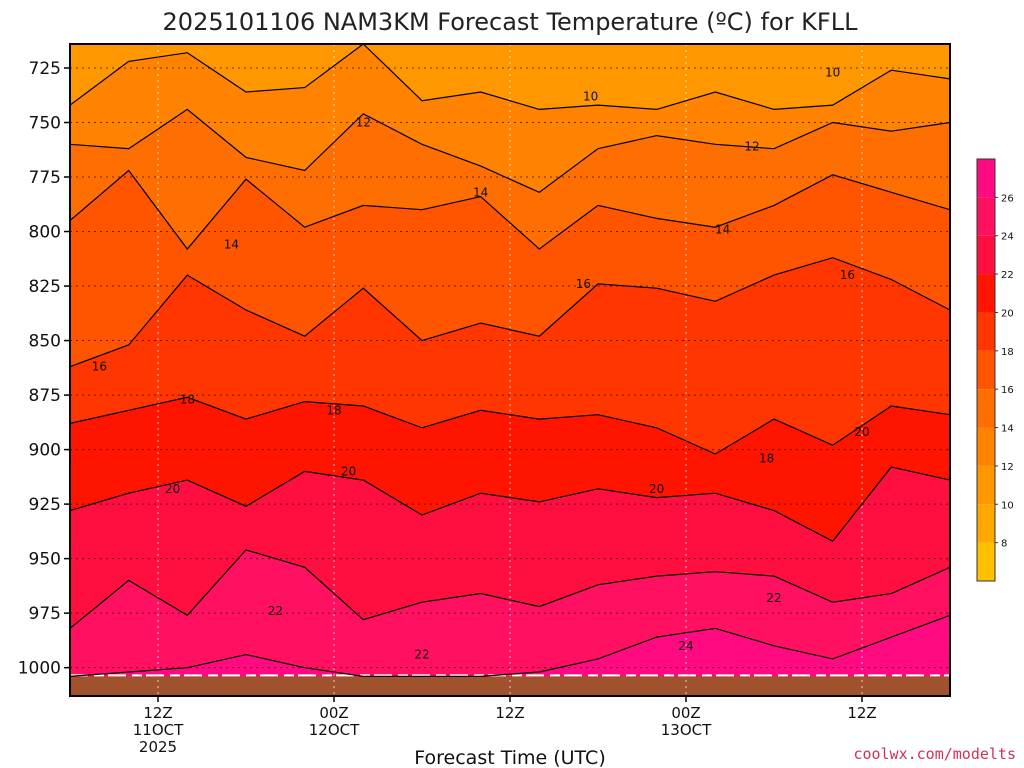 The height and width of the screenshot is (768, 1024). Describe the element at coordinates (45, 614) in the screenshot. I see `y-tick-label: 975` at that location.